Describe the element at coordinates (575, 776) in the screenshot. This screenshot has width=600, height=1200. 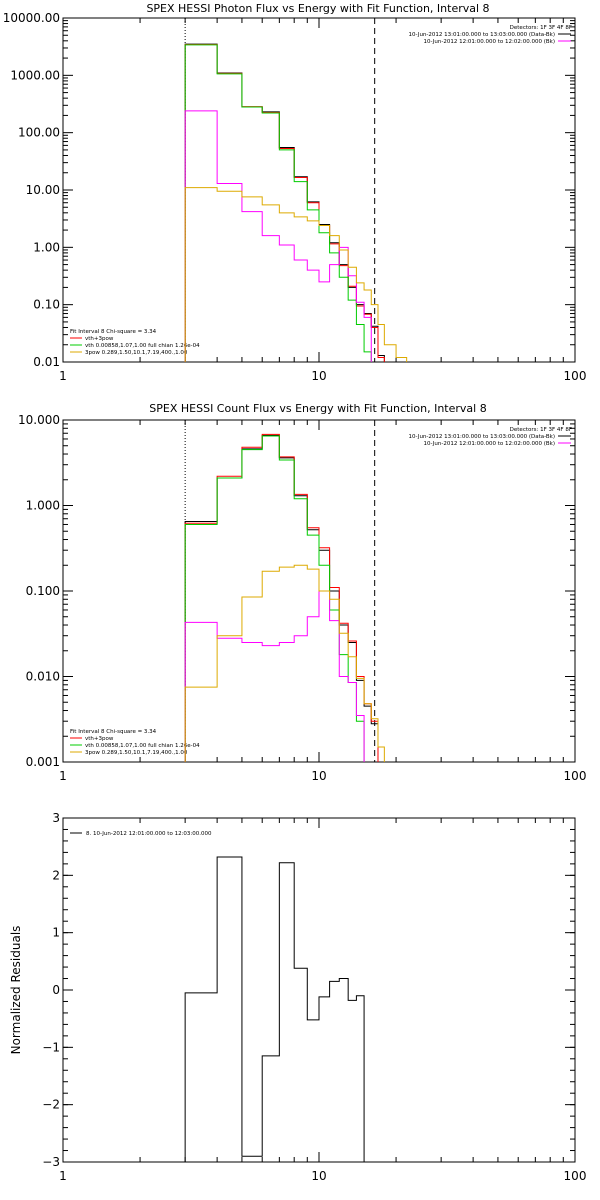
I see `count-flux-x-tick: 100` at that location.